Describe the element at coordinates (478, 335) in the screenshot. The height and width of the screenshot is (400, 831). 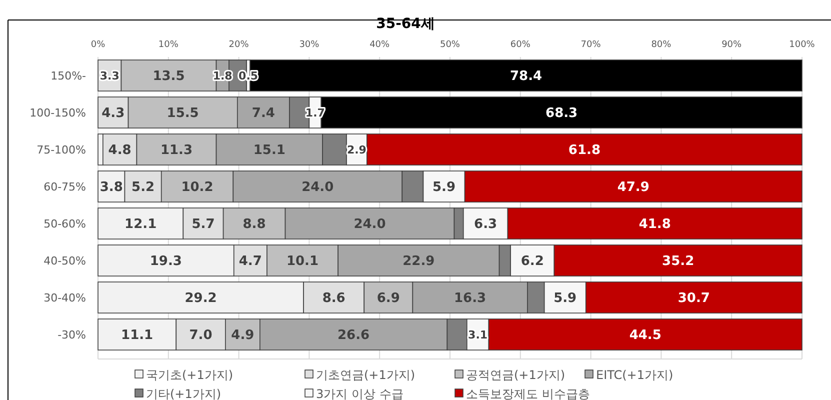
I see `data-label: 3.1` at that location.